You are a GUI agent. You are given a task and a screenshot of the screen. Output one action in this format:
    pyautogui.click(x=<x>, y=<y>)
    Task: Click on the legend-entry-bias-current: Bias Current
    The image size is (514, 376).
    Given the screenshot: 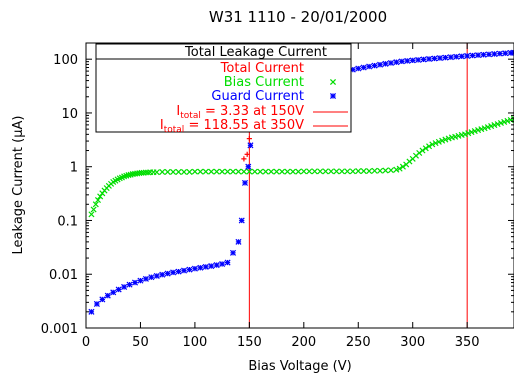 What is the action you would take?
    pyautogui.click(x=264, y=82)
    